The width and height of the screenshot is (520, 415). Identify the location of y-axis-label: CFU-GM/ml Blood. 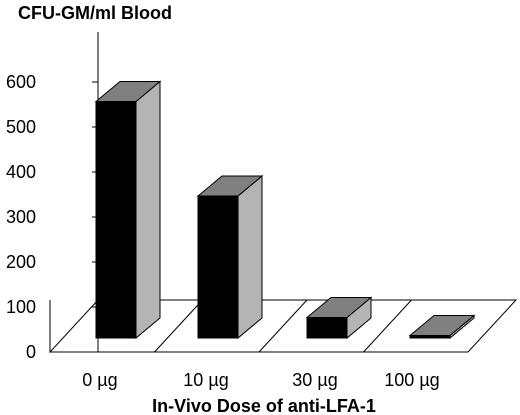
(95, 13).